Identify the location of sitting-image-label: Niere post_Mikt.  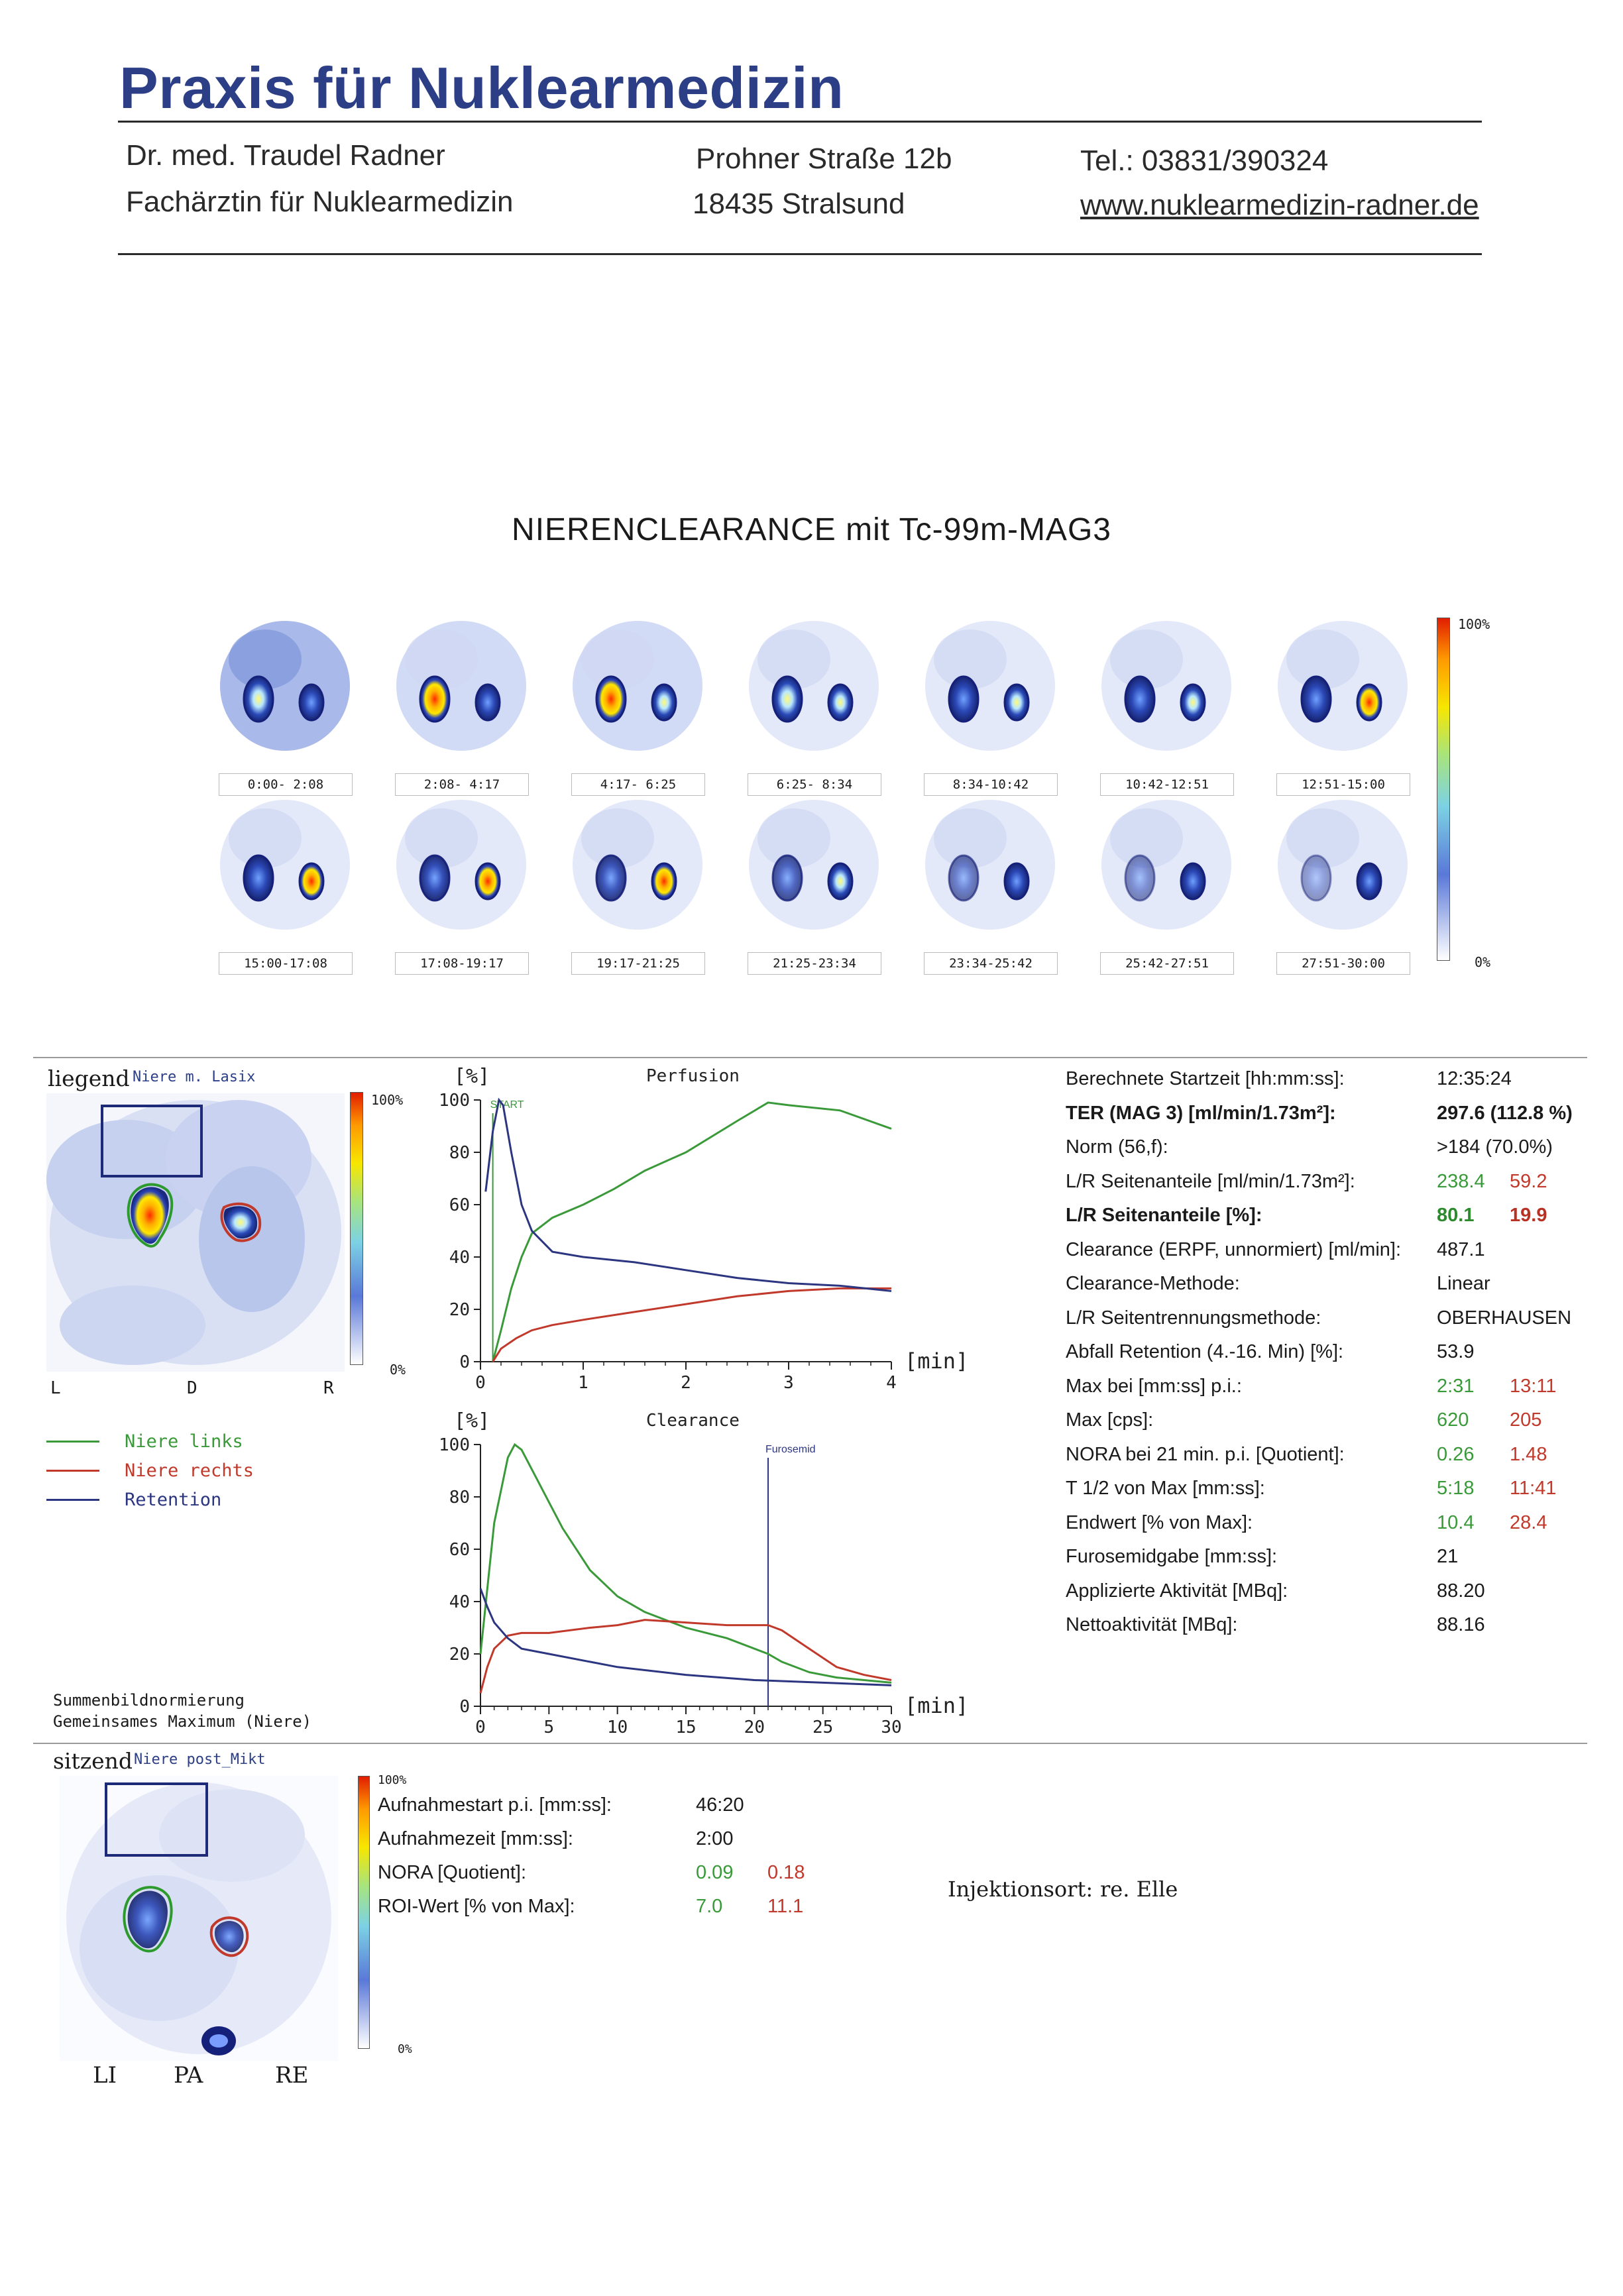
(200, 1759).